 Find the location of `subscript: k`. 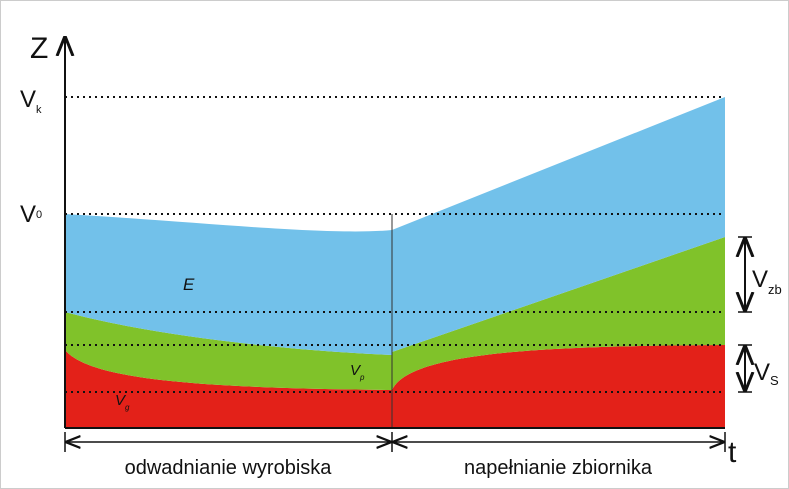

subscript: k is located at coordinates (39, 110).